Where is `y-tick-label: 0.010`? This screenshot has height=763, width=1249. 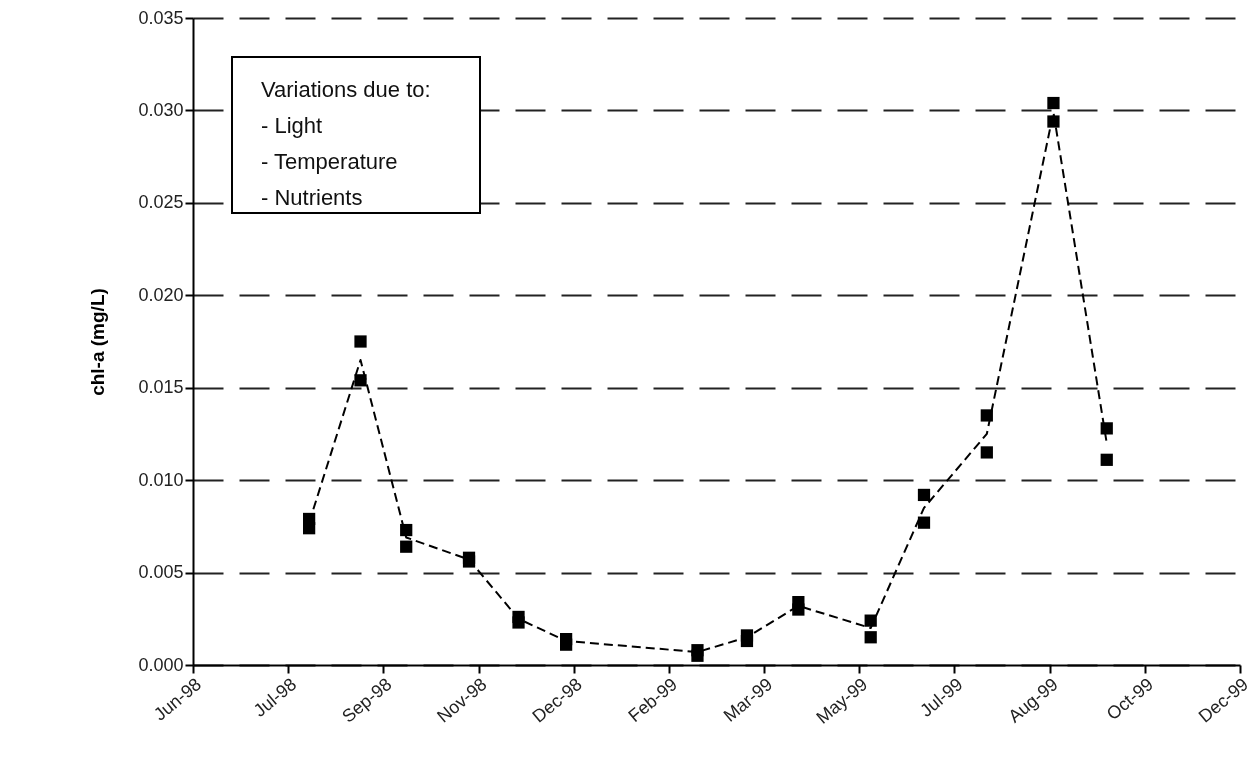 y-tick-label: 0.010 is located at coordinates (161, 479).